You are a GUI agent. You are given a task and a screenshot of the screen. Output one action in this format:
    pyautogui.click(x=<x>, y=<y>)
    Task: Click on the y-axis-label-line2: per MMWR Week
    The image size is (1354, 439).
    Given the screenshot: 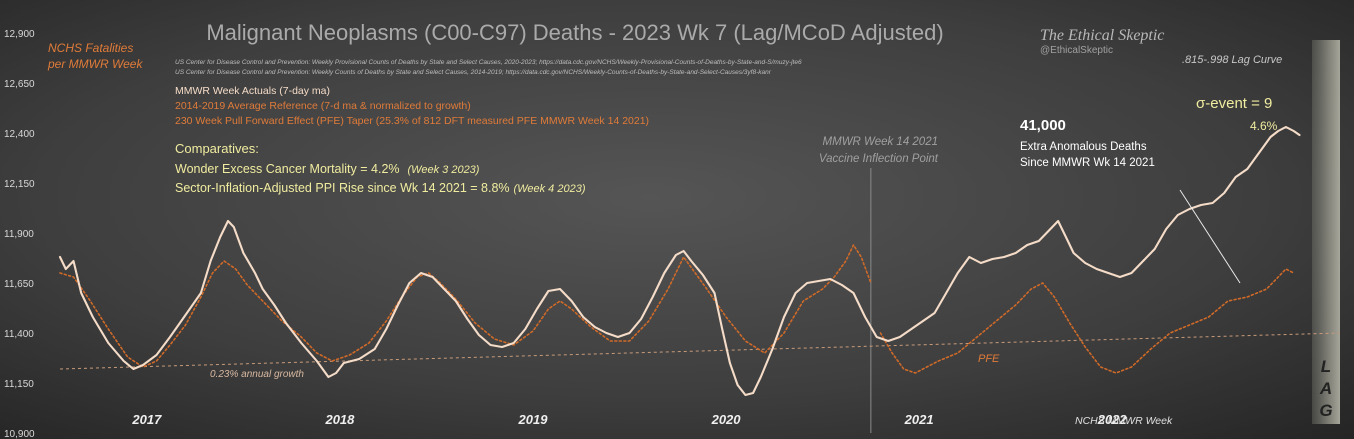 What is the action you would take?
    pyautogui.click(x=95, y=64)
    